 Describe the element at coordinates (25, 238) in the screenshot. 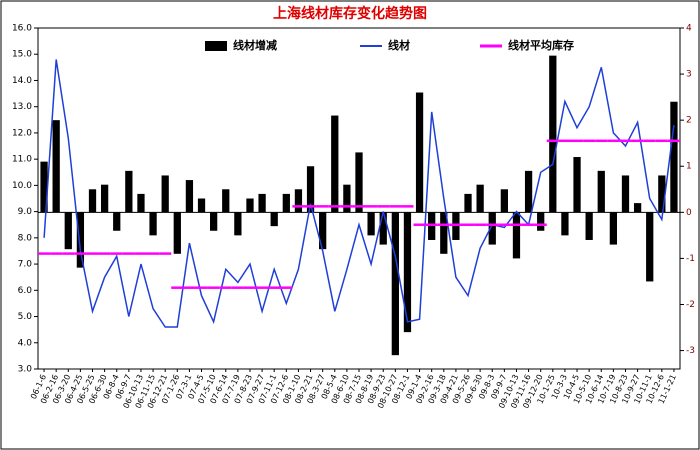

I see `y-tick-label: 8.0` at that location.